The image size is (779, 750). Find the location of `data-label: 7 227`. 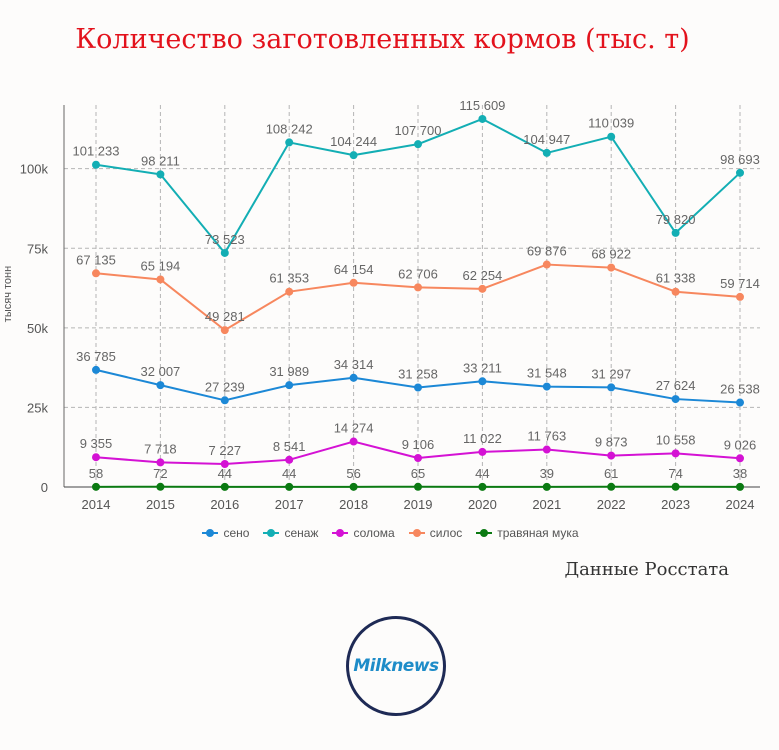

data-label: 7 227 is located at coordinates (225, 450).